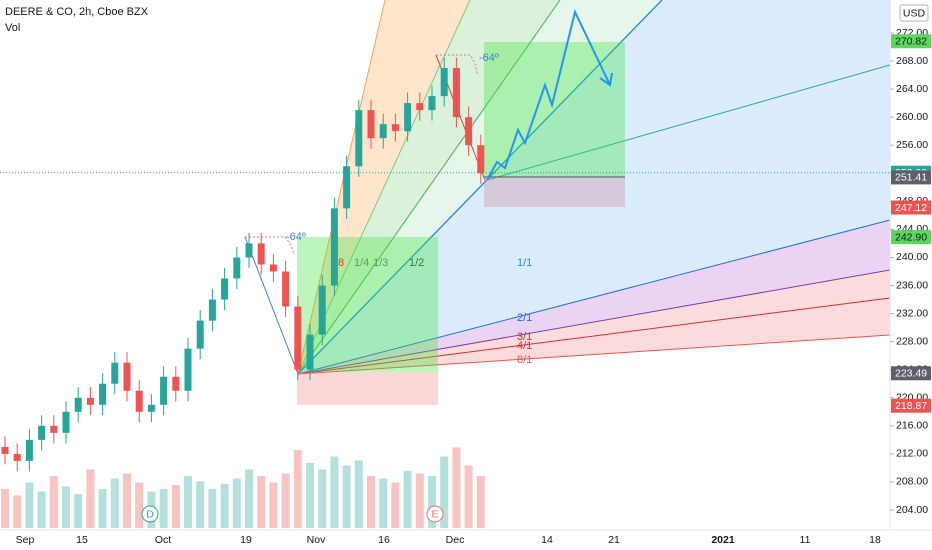 The height and width of the screenshot is (550, 932). Describe the element at coordinates (384, 540) in the screenshot. I see `x-tick-label: 16` at that location.